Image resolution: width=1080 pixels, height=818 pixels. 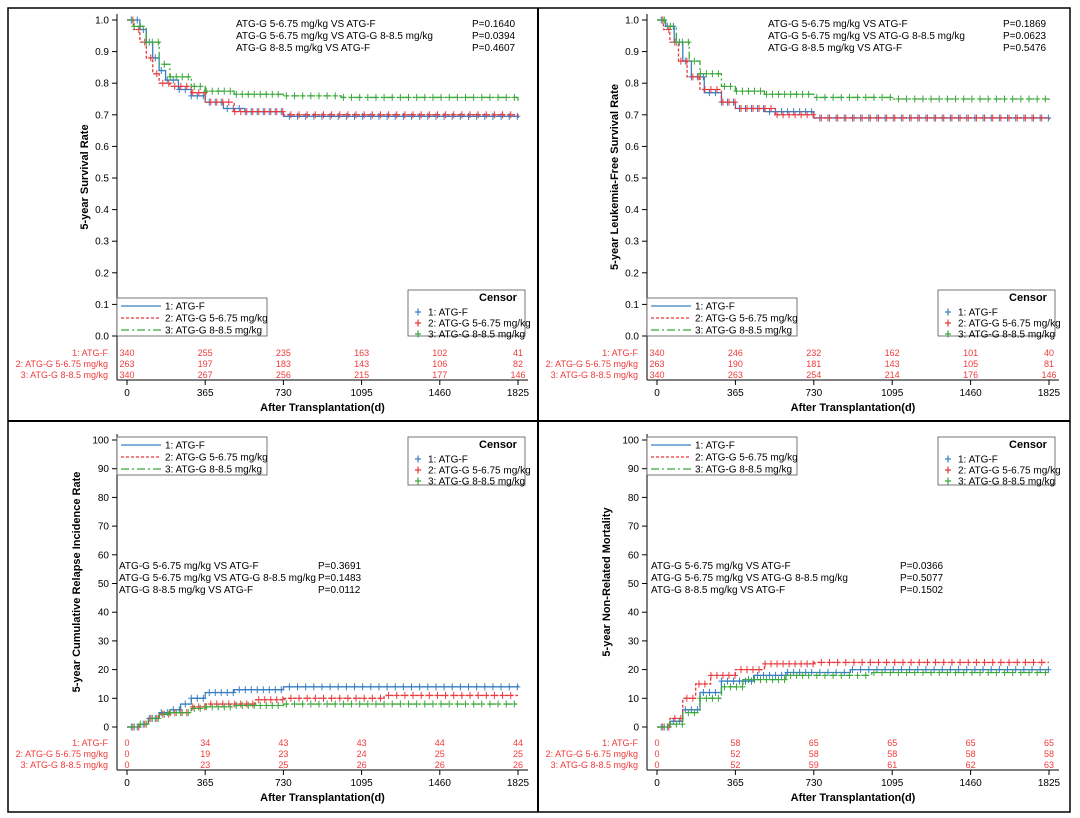 What do you see at coordinates (970, 375) in the screenshot?
I see `risk-count: 176` at bounding box center [970, 375].